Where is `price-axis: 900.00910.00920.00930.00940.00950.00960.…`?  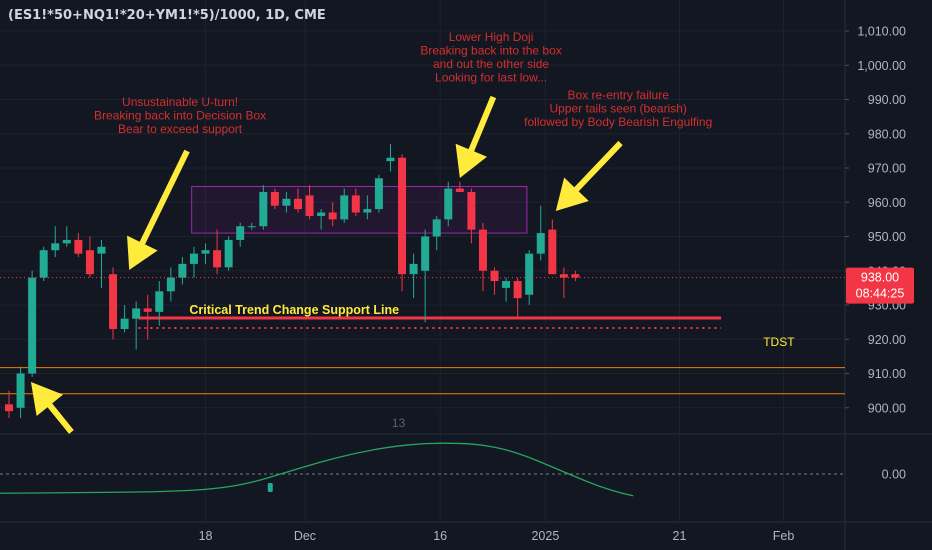
price-axis: 900.00910.00920.00930.00940.00950.00960.… is located at coordinates (875, 220).